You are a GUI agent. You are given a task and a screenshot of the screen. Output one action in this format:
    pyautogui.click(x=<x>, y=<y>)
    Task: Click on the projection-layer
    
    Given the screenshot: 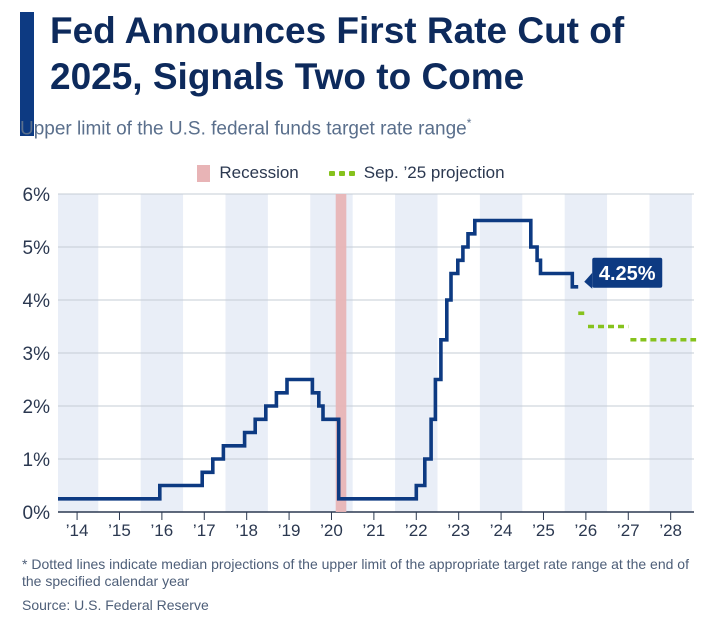 What is the action you would take?
    pyautogui.click(x=637, y=326)
    